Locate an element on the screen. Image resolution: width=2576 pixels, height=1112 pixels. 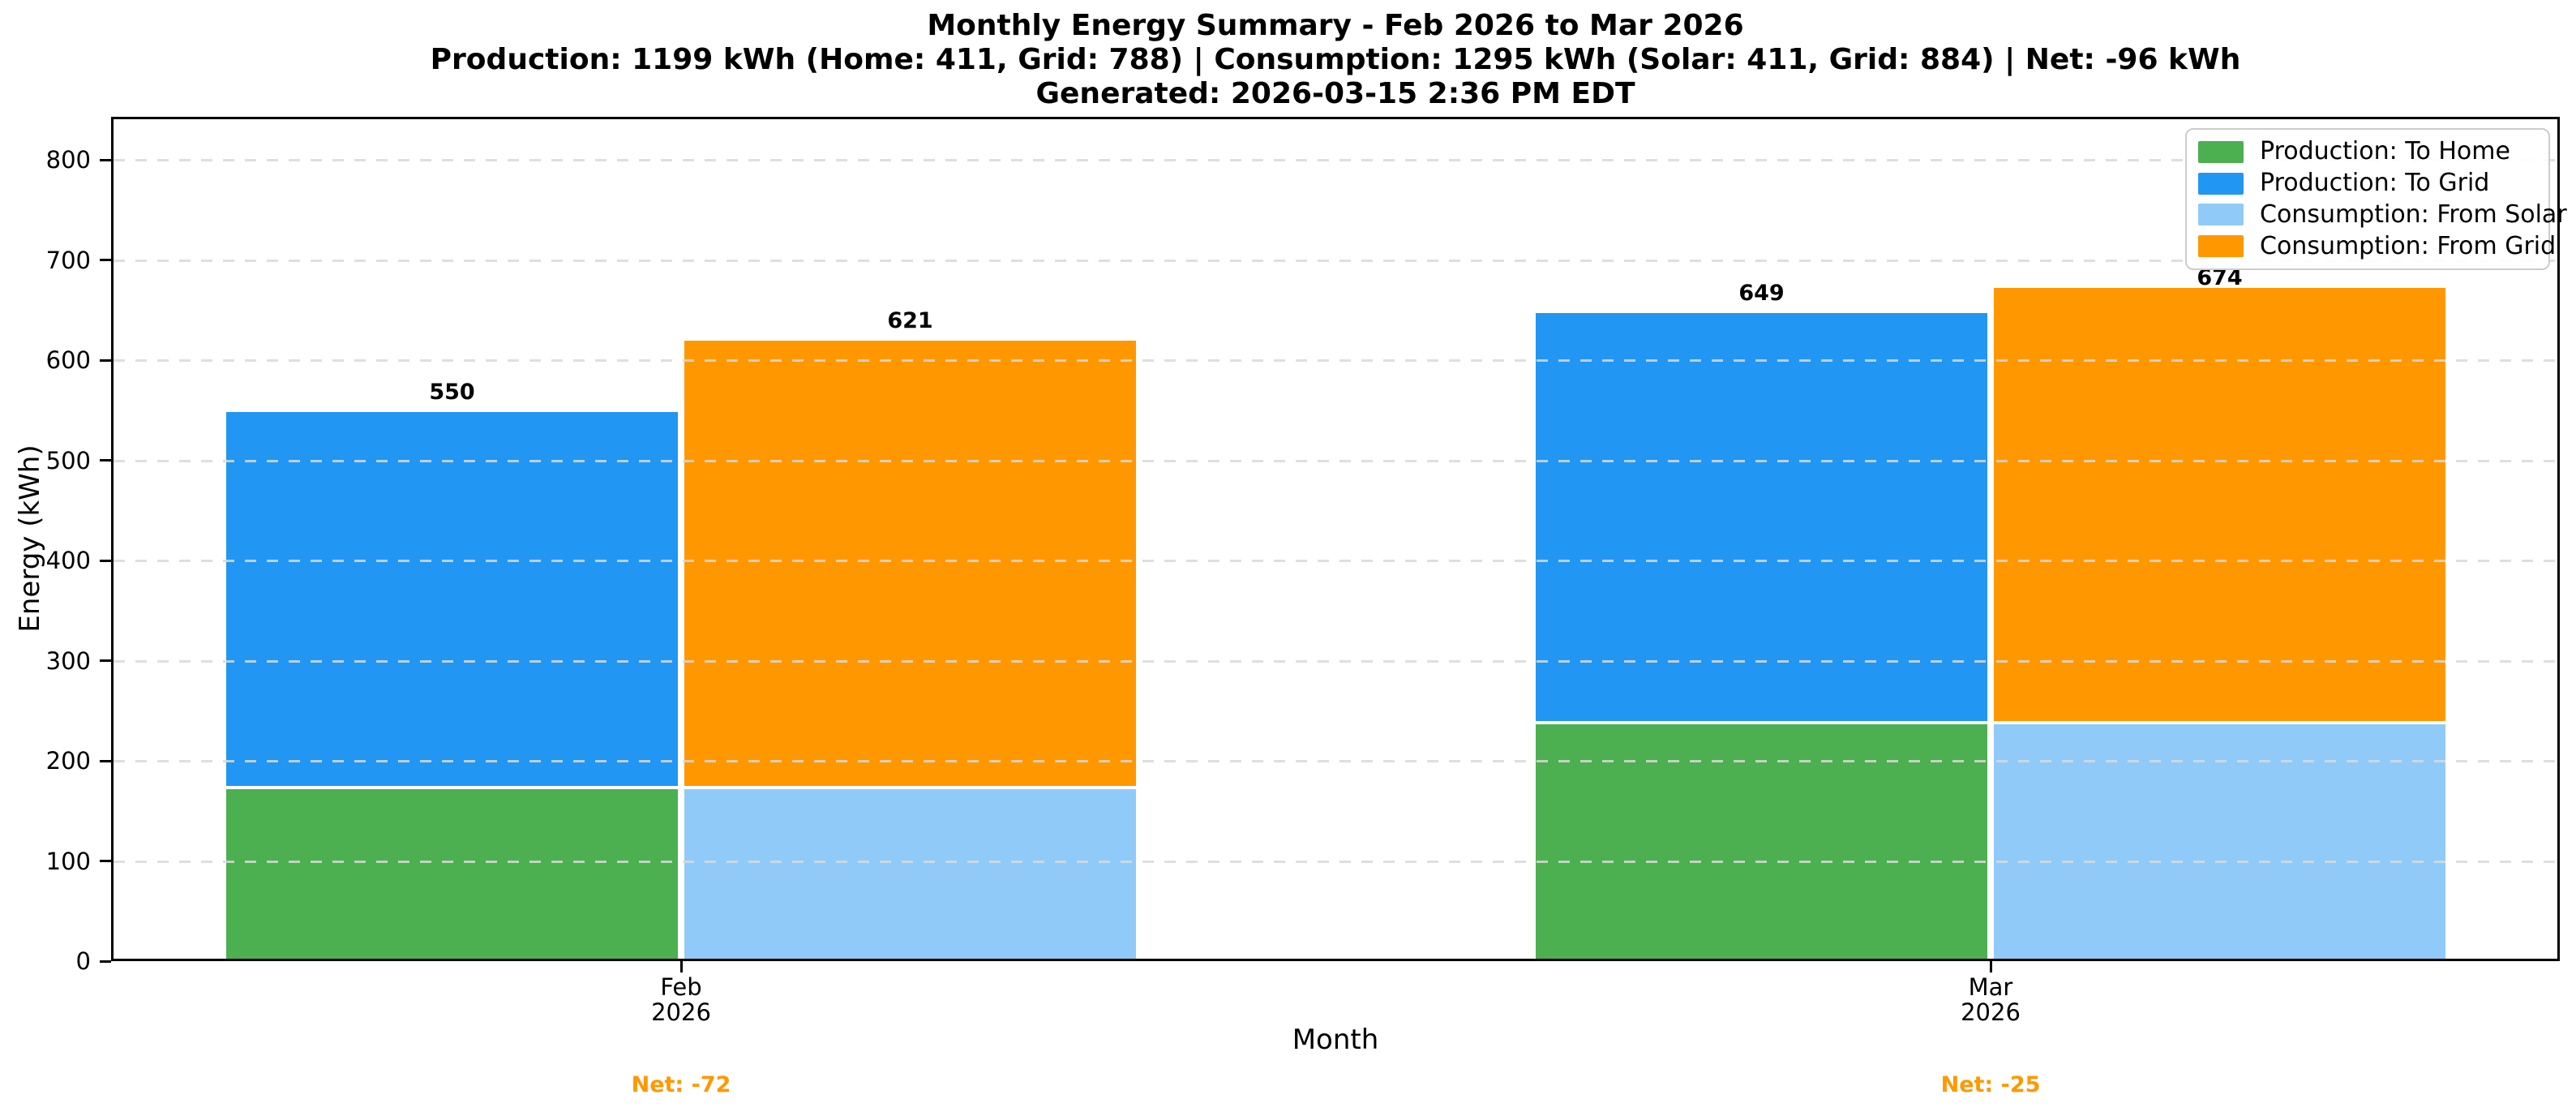
x-tick-label-1: Mar 2026 is located at coordinates (1991, 999).